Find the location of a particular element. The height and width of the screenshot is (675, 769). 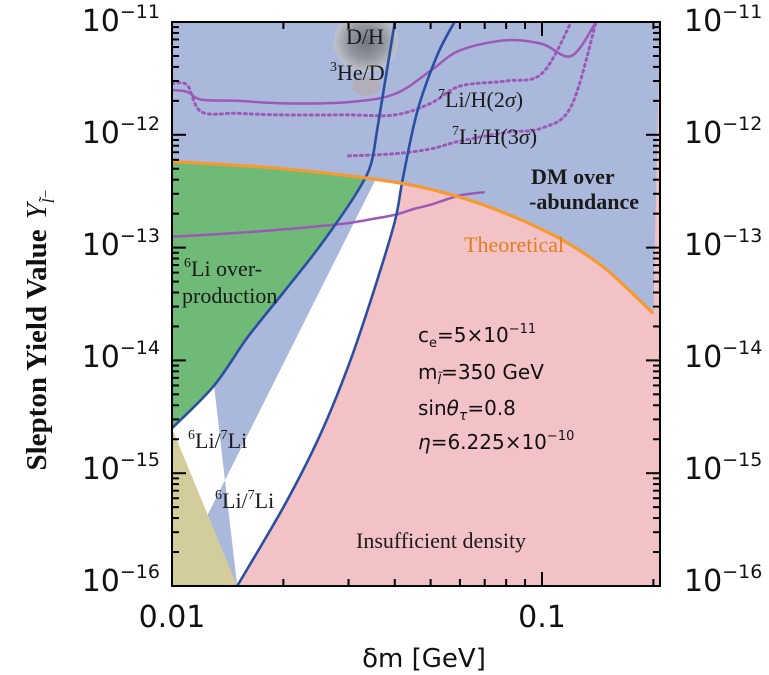

y-tick-label-1e-12: 10−12 is located at coordinates (121, 132).